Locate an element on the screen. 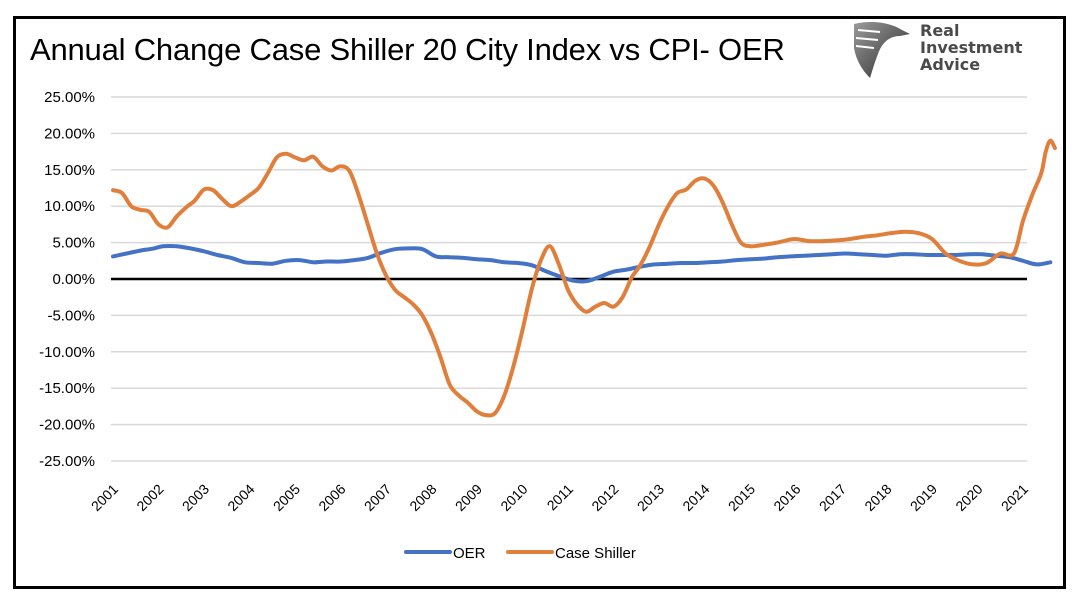 The height and width of the screenshot is (604, 1084). x-tick-label: 2016 is located at coordinates (786, 497).